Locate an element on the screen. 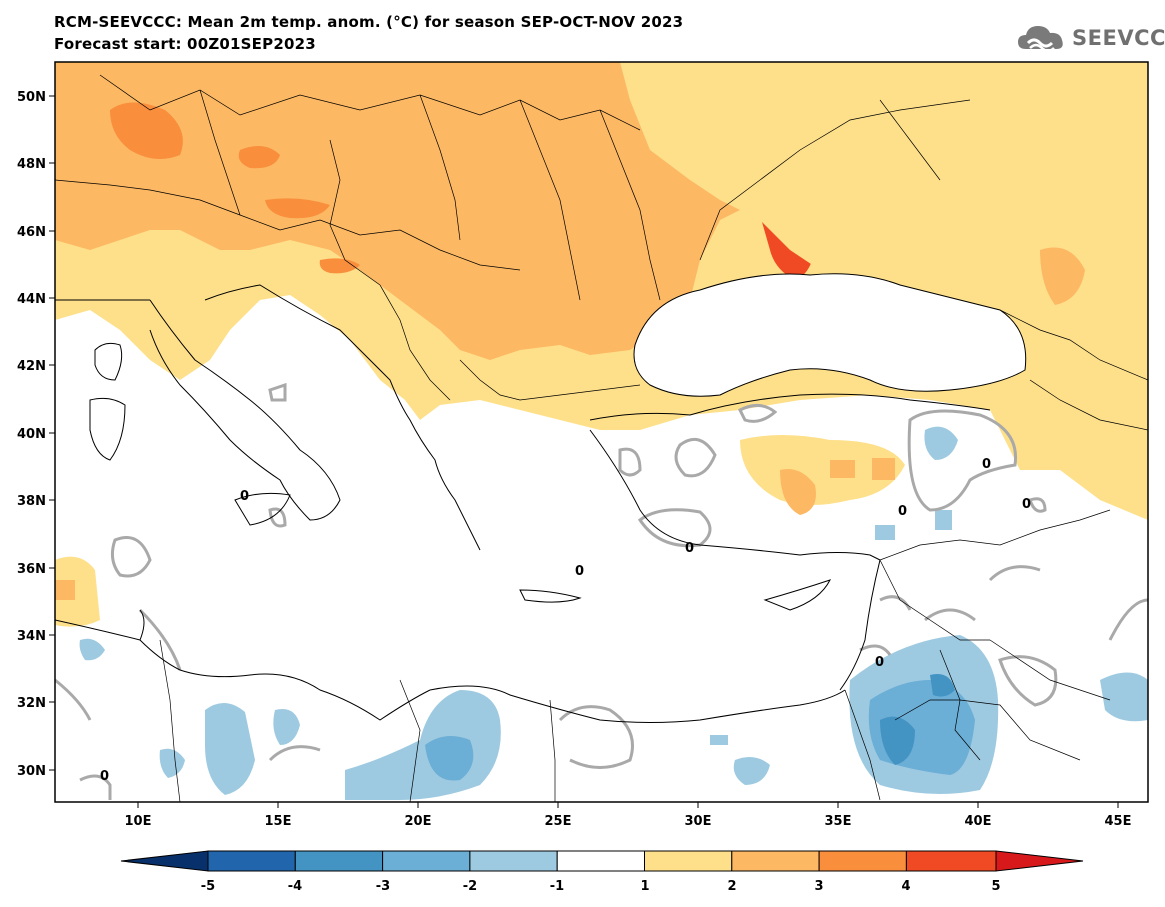  forecast-start-label: Forecast start: 00Z01SEP2023 is located at coordinates (185, 44).